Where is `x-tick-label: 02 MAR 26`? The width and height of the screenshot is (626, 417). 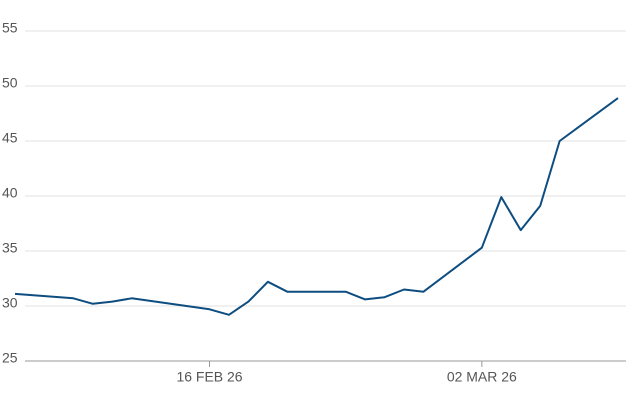
x-tick-label: 02 MAR 26 is located at coordinates (482, 377).